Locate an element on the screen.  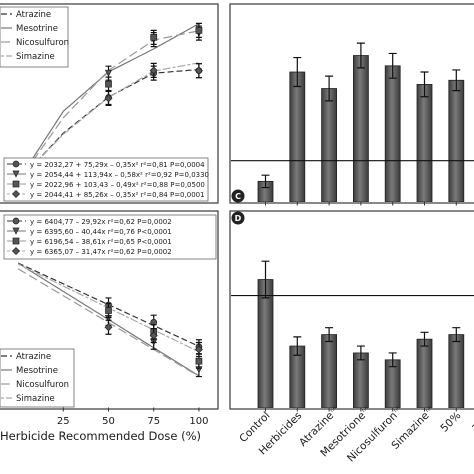
top-left-legend-label-atrazine: Atrazine is located at coordinates (33, 15).